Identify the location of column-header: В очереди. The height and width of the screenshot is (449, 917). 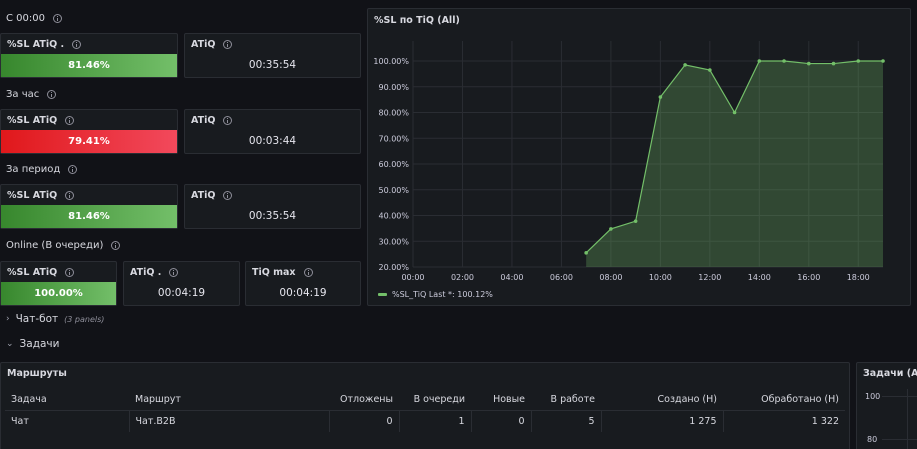
(435, 400).